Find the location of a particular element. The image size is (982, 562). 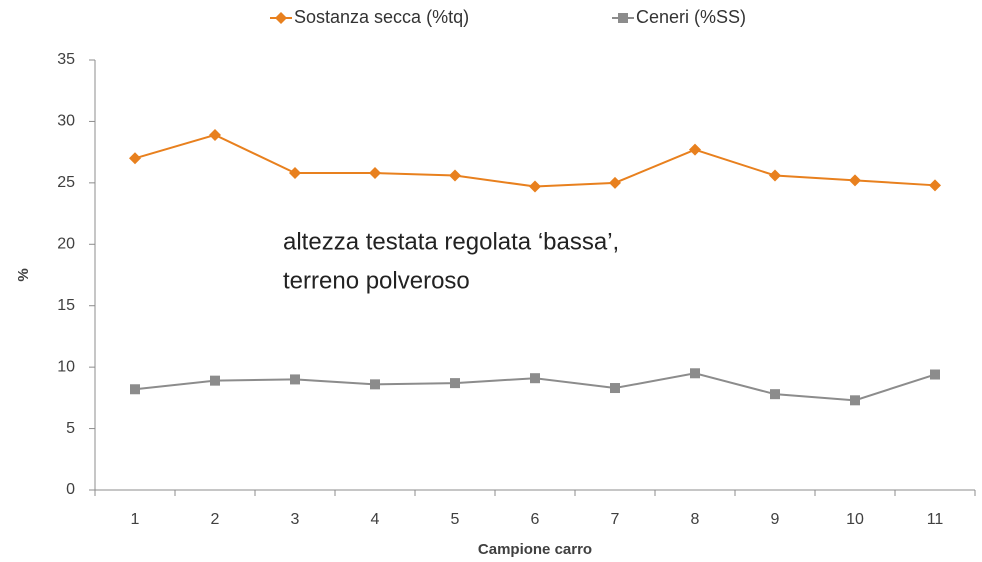

annotation: altezza testata regolata ‘bassa’, is located at coordinates (451, 241).